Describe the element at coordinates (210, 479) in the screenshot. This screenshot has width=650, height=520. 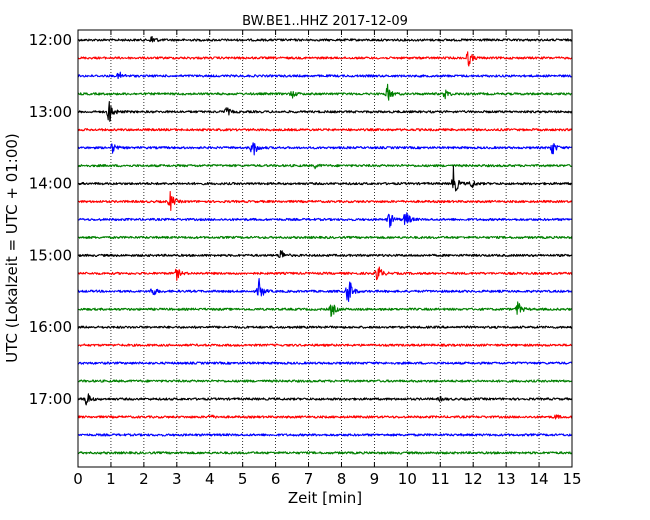
I see `x-tick-label: 4` at that location.